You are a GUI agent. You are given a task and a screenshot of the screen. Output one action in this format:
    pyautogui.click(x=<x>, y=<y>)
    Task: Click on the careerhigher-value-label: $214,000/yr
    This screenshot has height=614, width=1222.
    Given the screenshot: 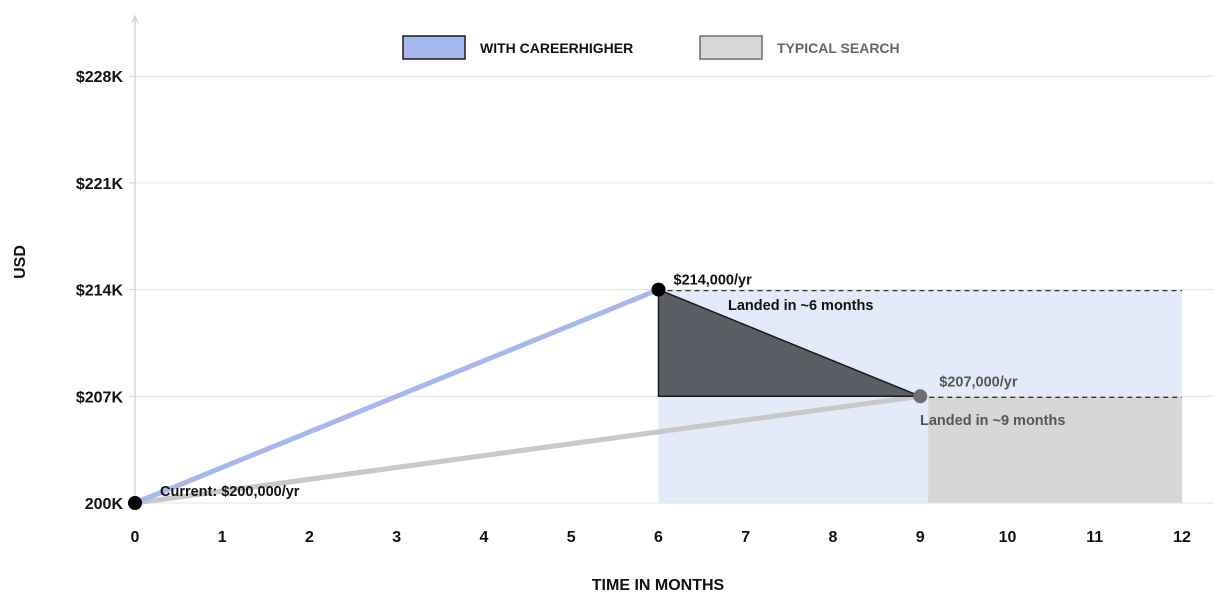 What is the action you would take?
    pyautogui.click(x=713, y=281)
    